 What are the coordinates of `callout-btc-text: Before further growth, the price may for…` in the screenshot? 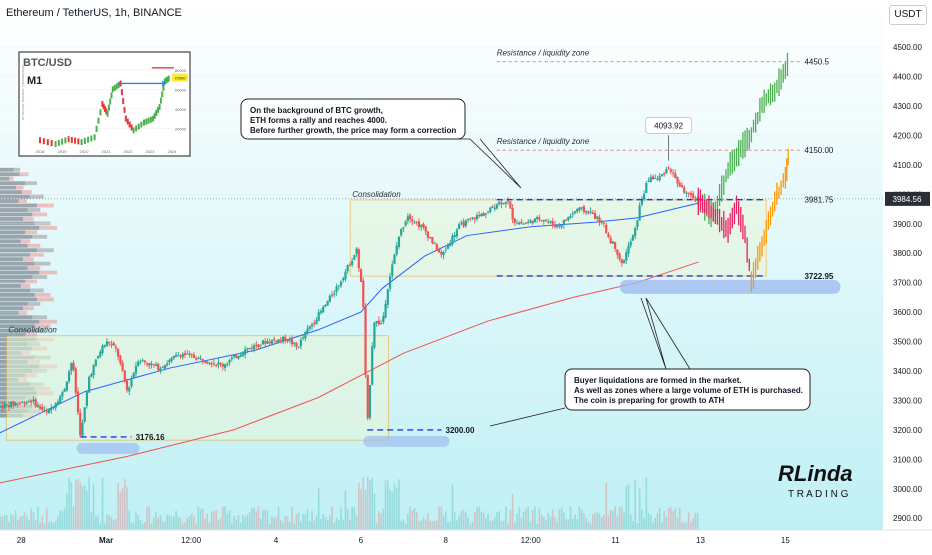 It's located at (353, 130).